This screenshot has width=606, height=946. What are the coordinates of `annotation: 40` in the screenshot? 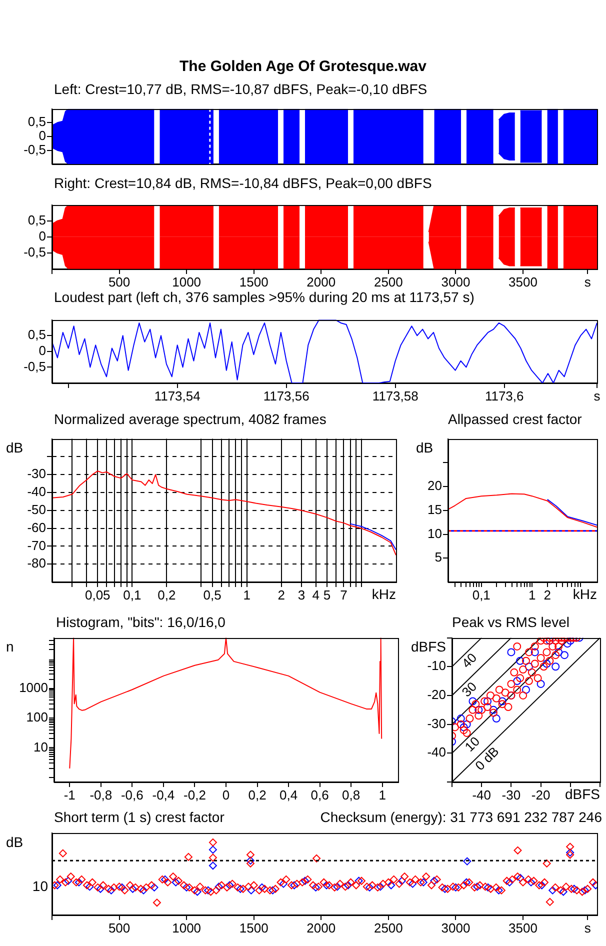 It's located at (469, 660).